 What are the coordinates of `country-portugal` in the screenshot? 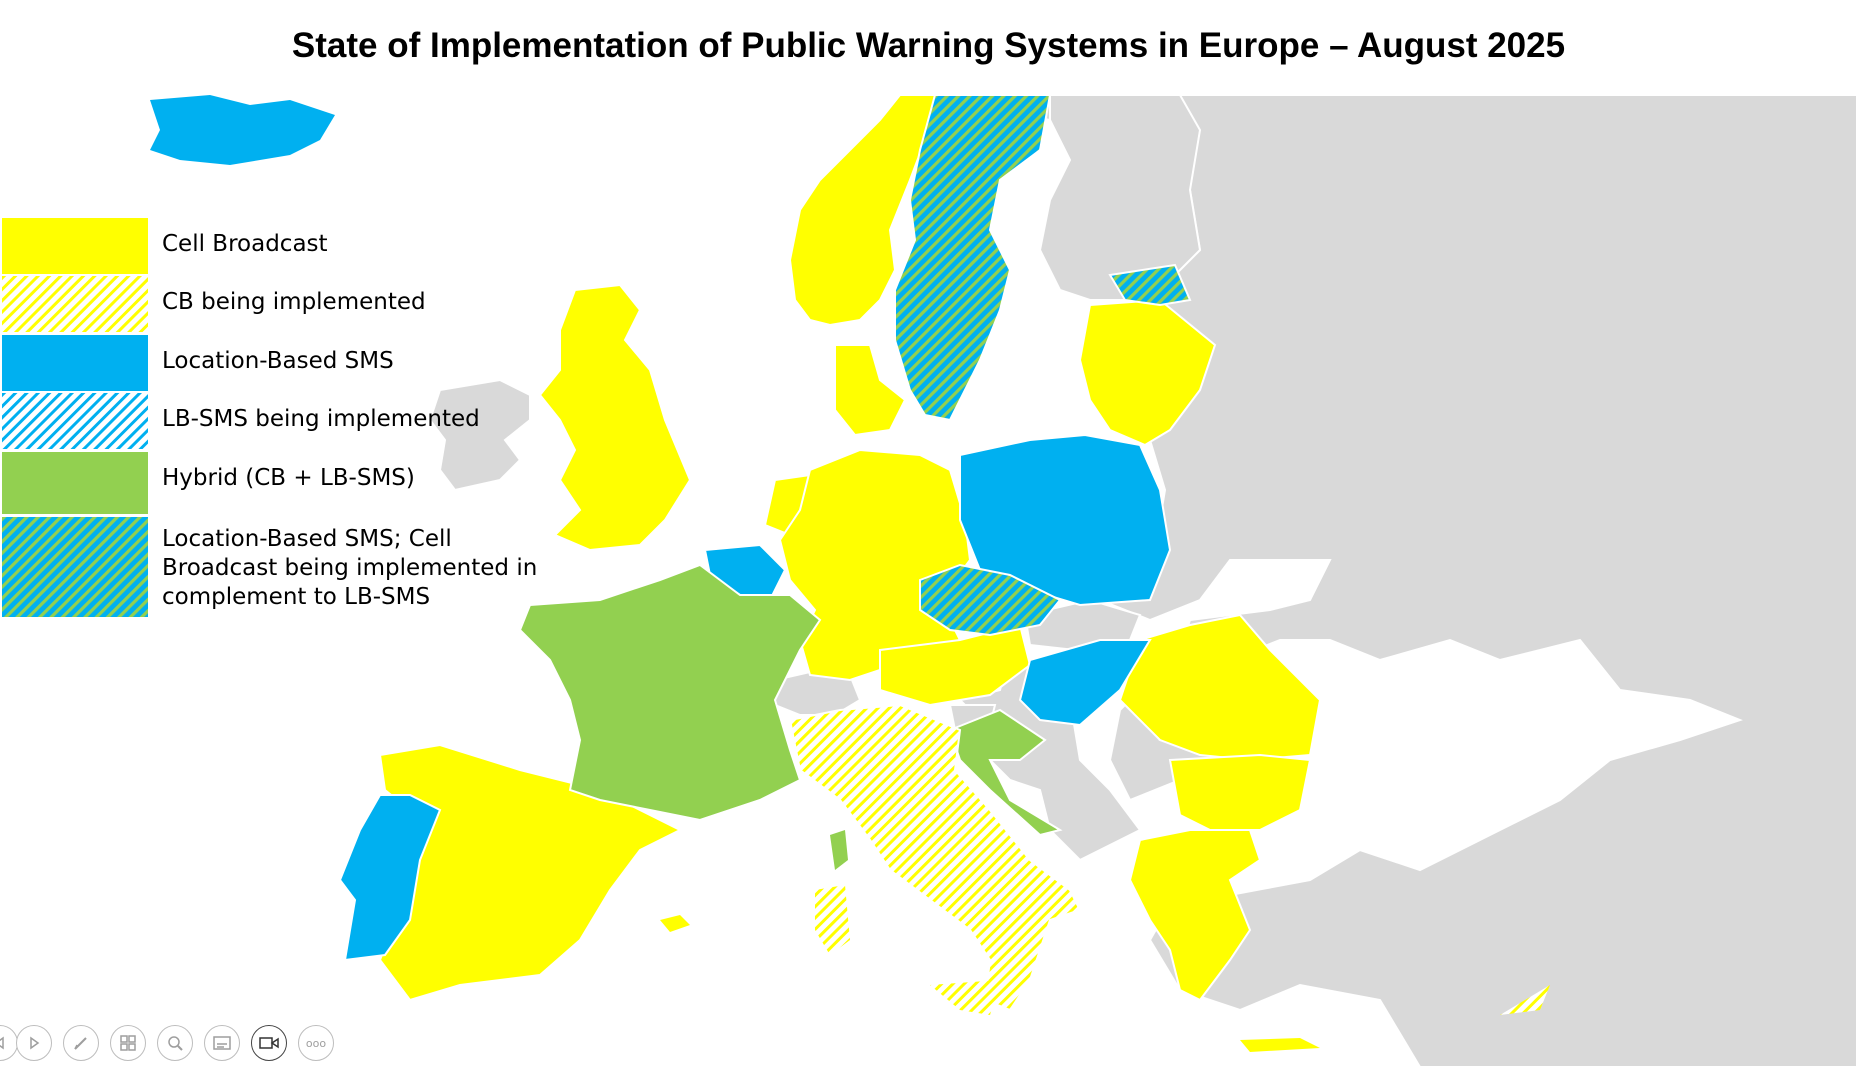 It's located at (390, 878).